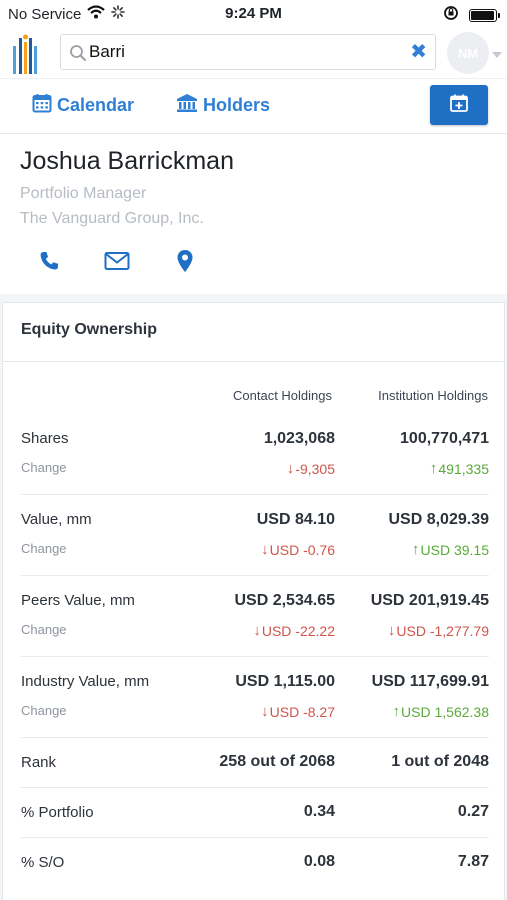  I want to click on contact-change: ↓ USD -22.22, so click(294, 630).